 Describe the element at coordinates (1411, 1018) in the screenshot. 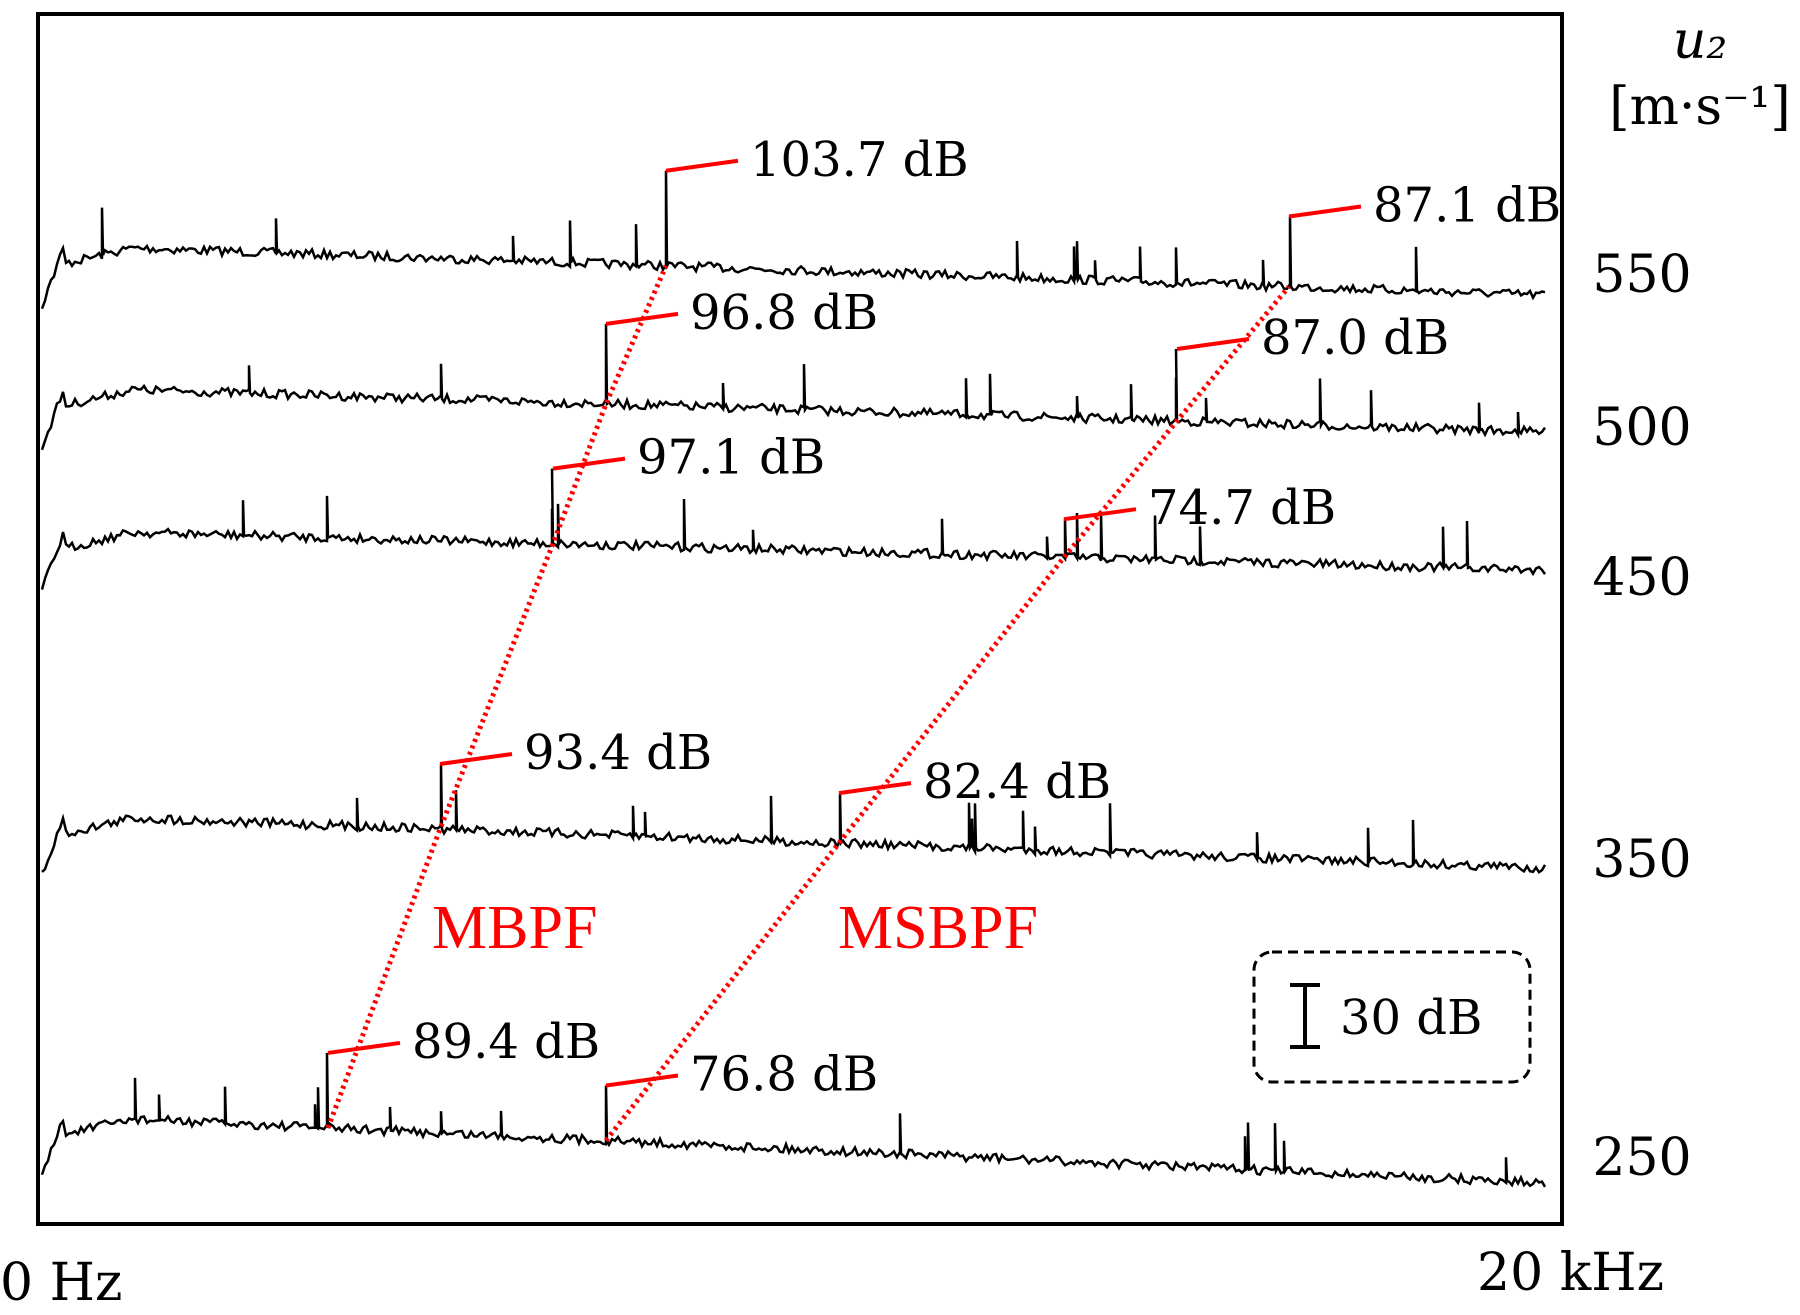

I see `scale-bar-label: 30 dB` at that location.